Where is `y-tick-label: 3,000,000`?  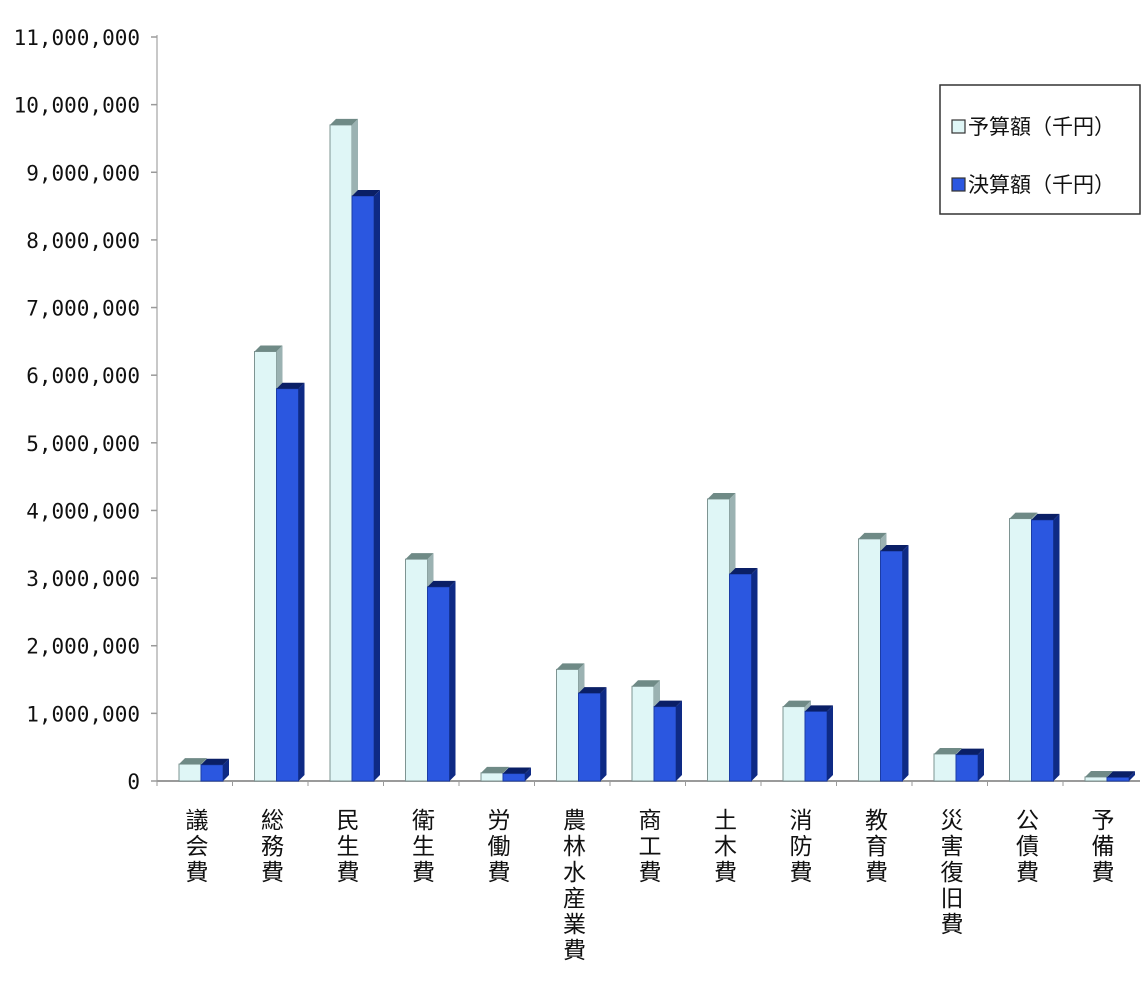 y-tick-label: 3,000,000 is located at coordinates (83, 579).